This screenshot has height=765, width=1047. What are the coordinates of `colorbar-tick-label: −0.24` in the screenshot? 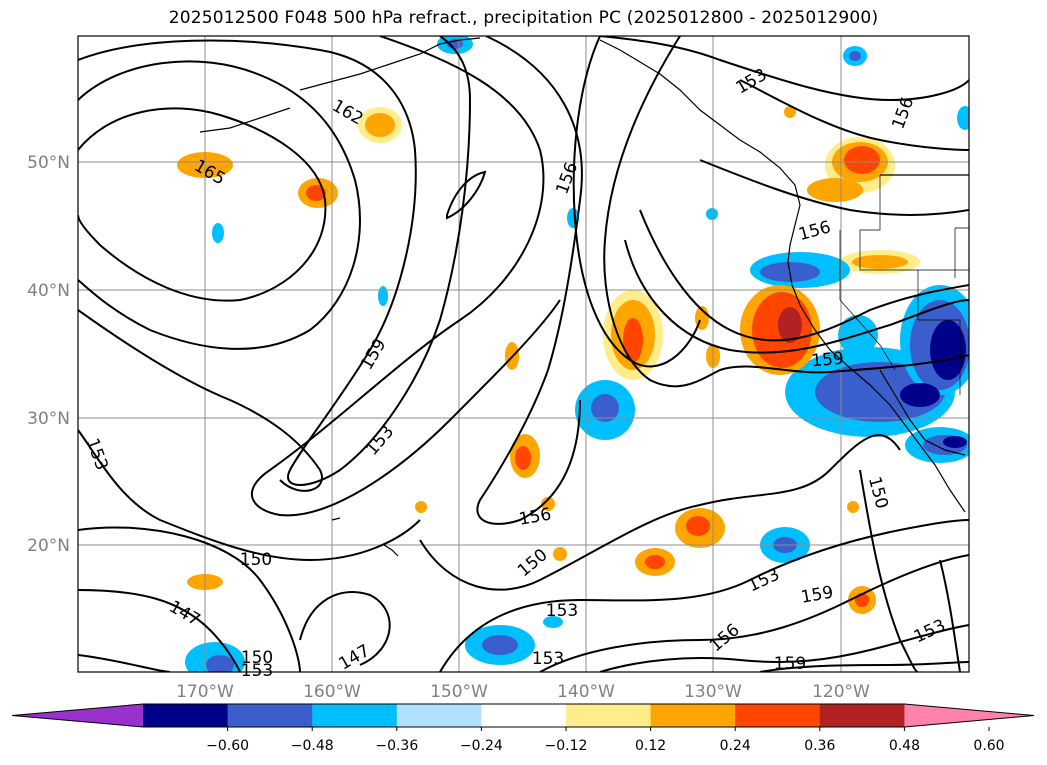 It's located at (481, 746).